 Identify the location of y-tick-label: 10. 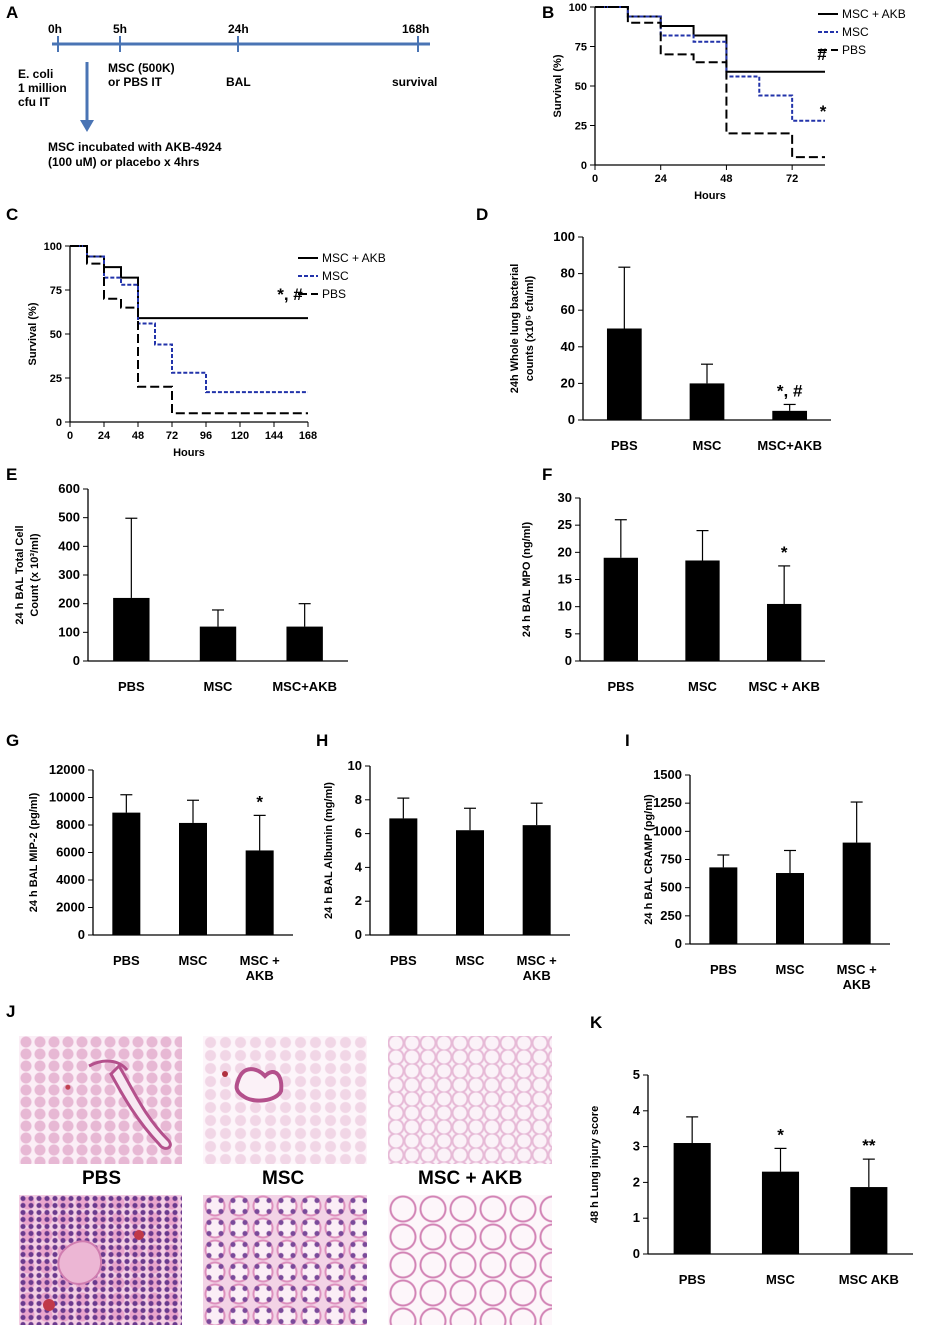
(565, 606).